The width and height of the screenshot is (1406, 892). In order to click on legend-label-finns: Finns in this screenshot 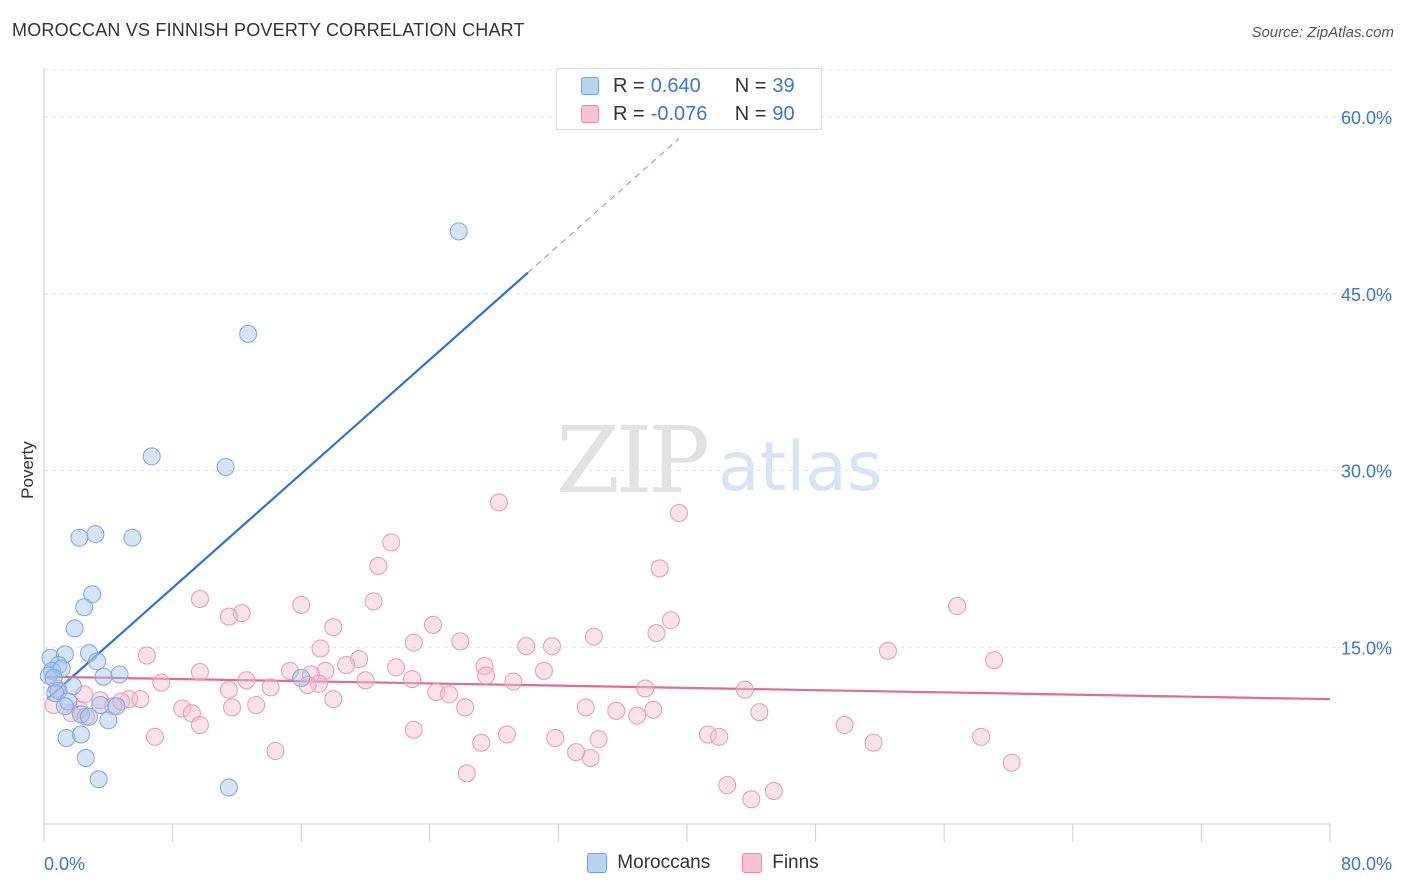, I will do `click(795, 862)`.